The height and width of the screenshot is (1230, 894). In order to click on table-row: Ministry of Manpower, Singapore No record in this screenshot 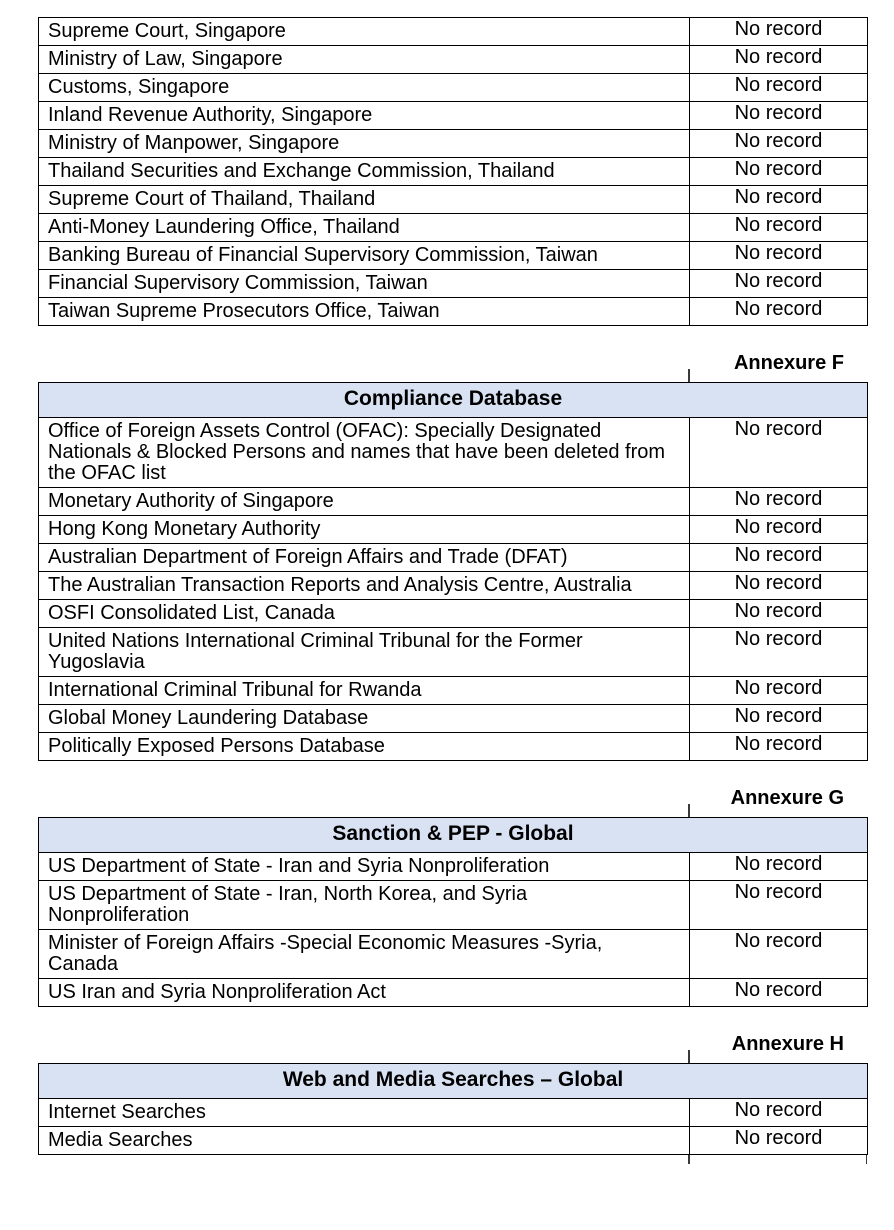, I will do `click(453, 143)`.